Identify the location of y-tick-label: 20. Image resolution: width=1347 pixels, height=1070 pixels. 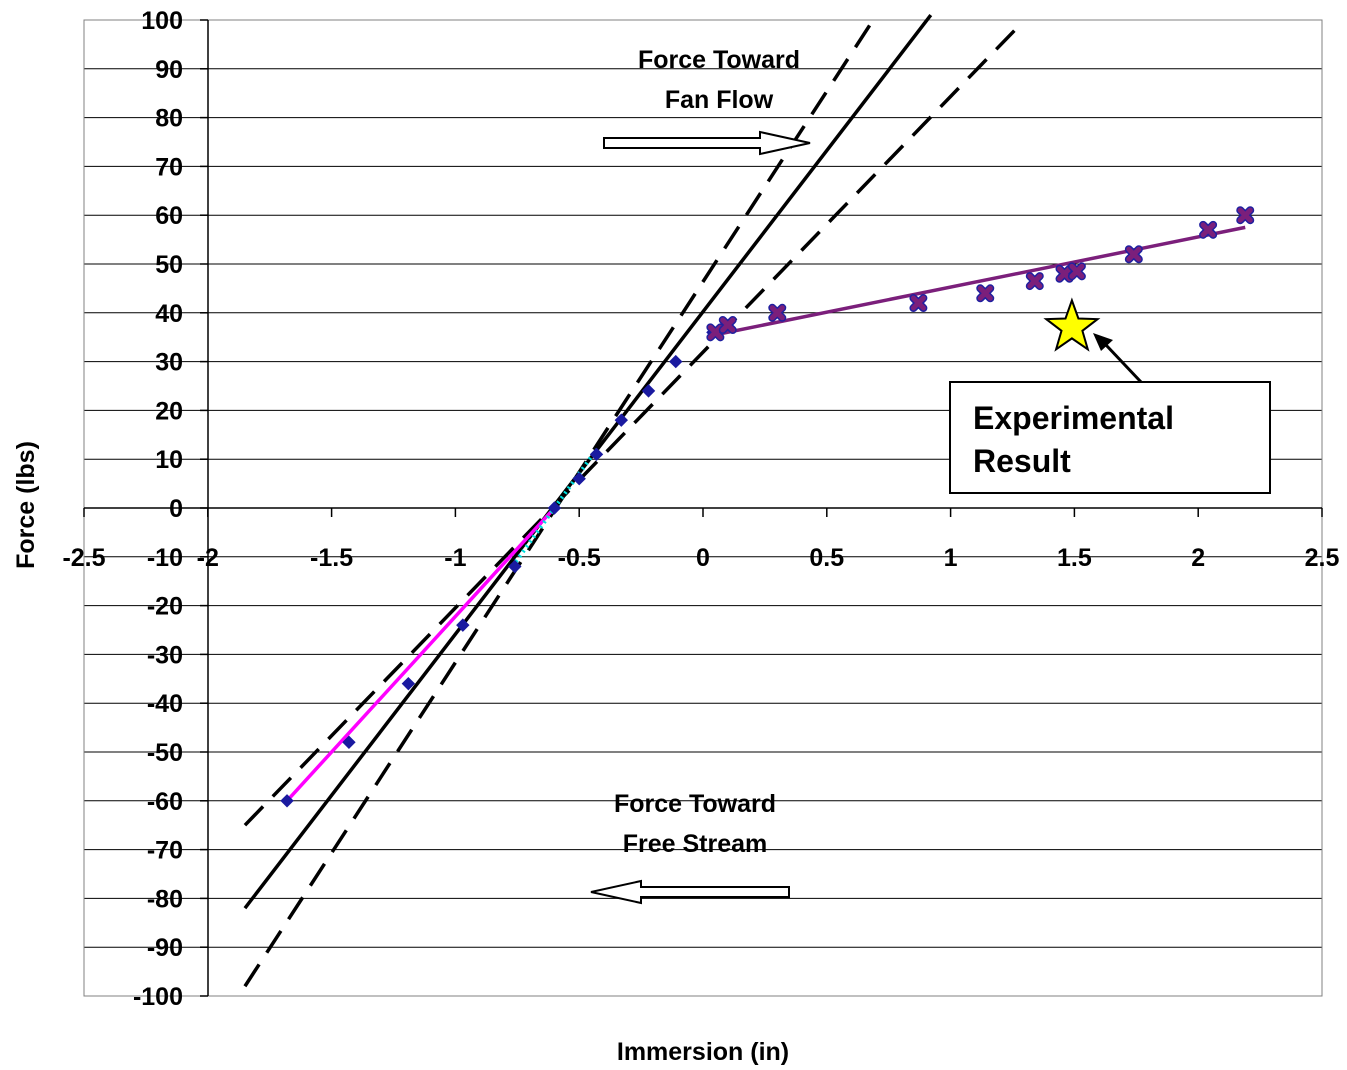
(169, 411).